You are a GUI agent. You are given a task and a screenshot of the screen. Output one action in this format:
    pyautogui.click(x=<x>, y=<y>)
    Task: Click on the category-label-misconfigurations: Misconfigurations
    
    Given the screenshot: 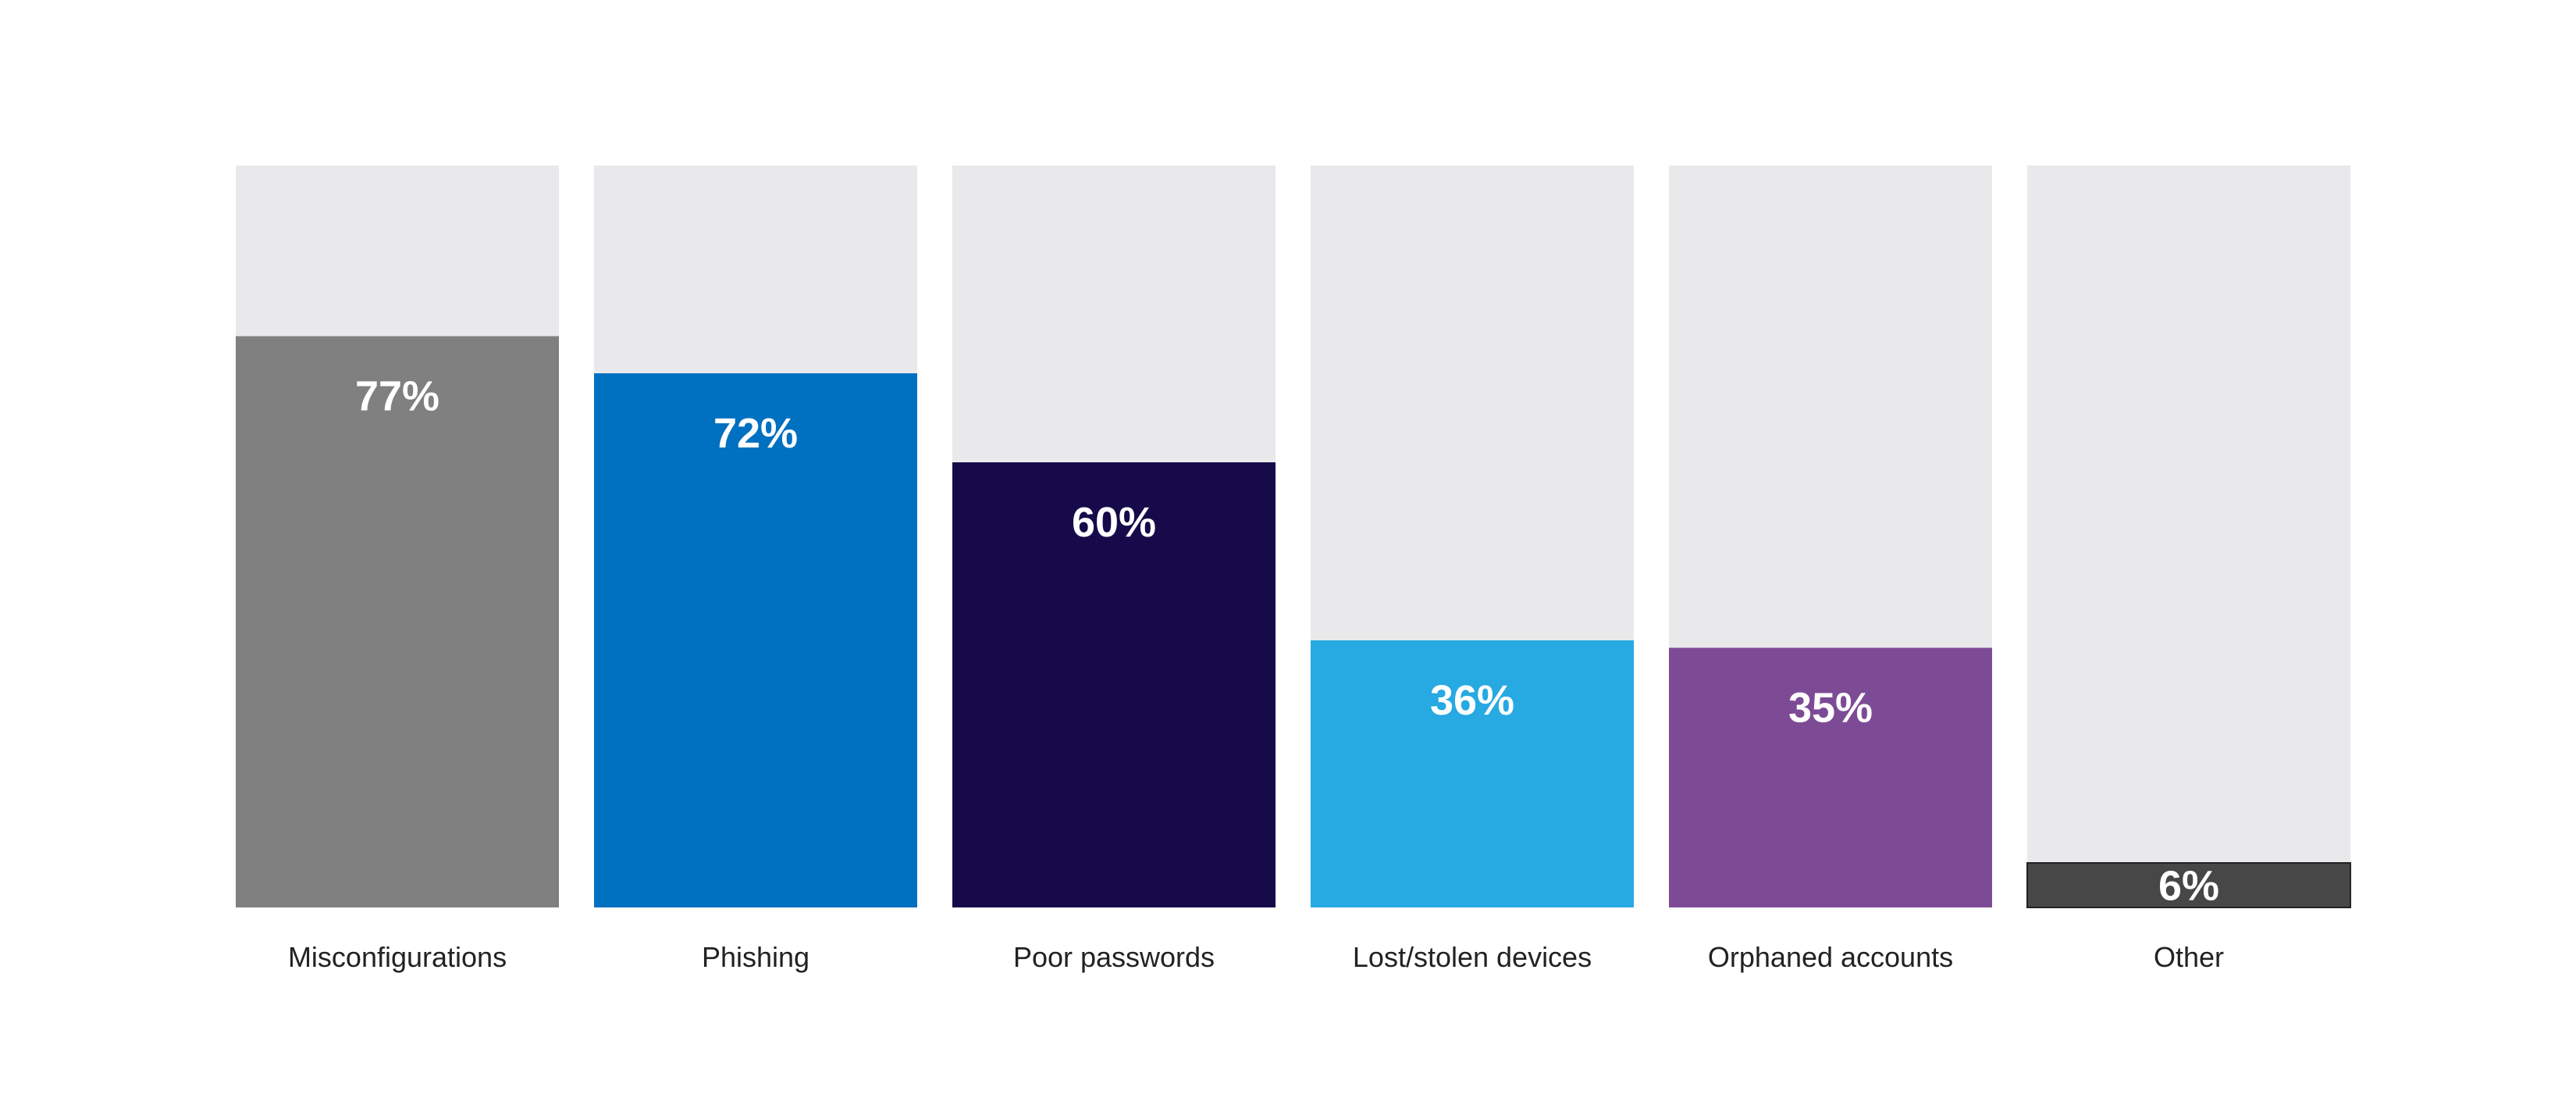 What is the action you would take?
    pyautogui.click(x=397, y=957)
    